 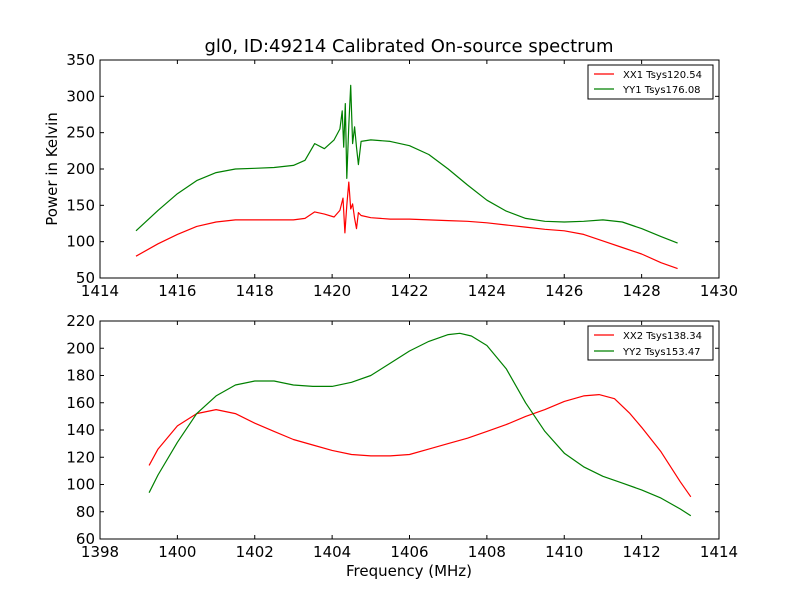 What do you see at coordinates (487, 291) in the screenshot?
I see `top-x-tick-label: 1424` at bounding box center [487, 291].